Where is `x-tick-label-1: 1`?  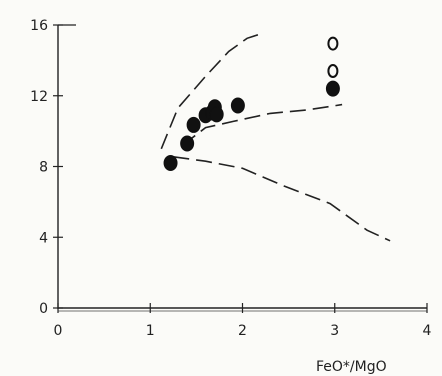
x-tick-label-1: 1 is located at coordinates (150, 331).